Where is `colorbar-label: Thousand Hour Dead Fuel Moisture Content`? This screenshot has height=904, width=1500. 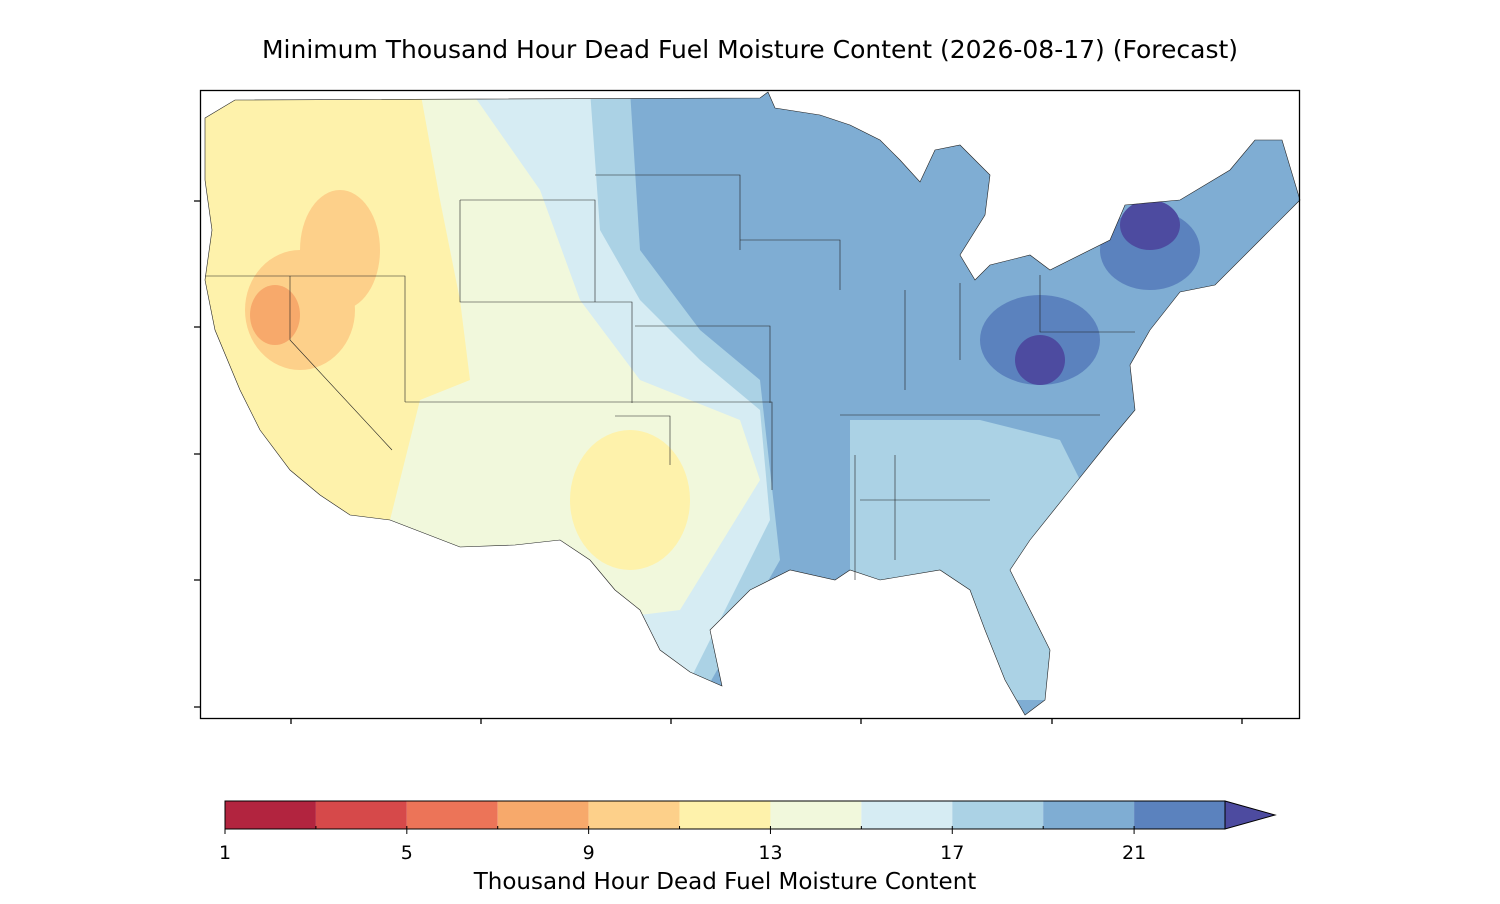
colorbar-label: Thousand Hour Dead Fuel Moisture Content is located at coordinates (725, 882).